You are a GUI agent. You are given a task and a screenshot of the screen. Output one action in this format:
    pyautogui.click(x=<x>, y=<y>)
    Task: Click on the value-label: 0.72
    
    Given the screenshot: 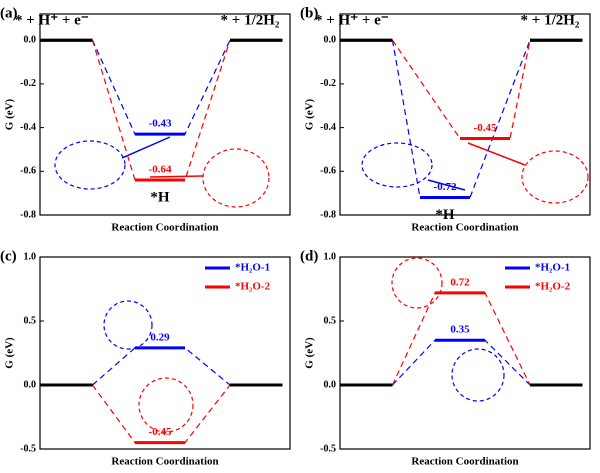 What is the action you would take?
    pyautogui.click(x=460, y=282)
    